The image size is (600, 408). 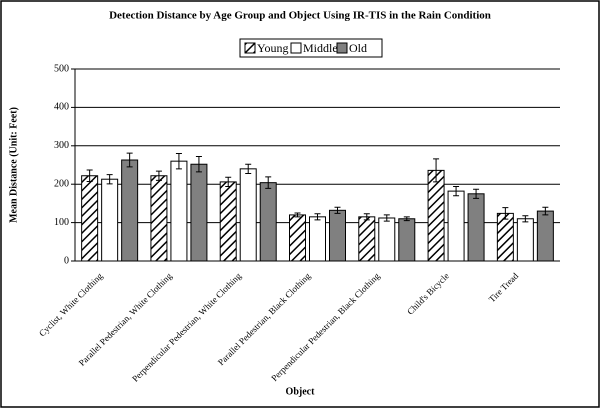 What do you see at coordinates (61, 107) in the screenshot?
I see `y-tick-label: 400` at bounding box center [61, 107].